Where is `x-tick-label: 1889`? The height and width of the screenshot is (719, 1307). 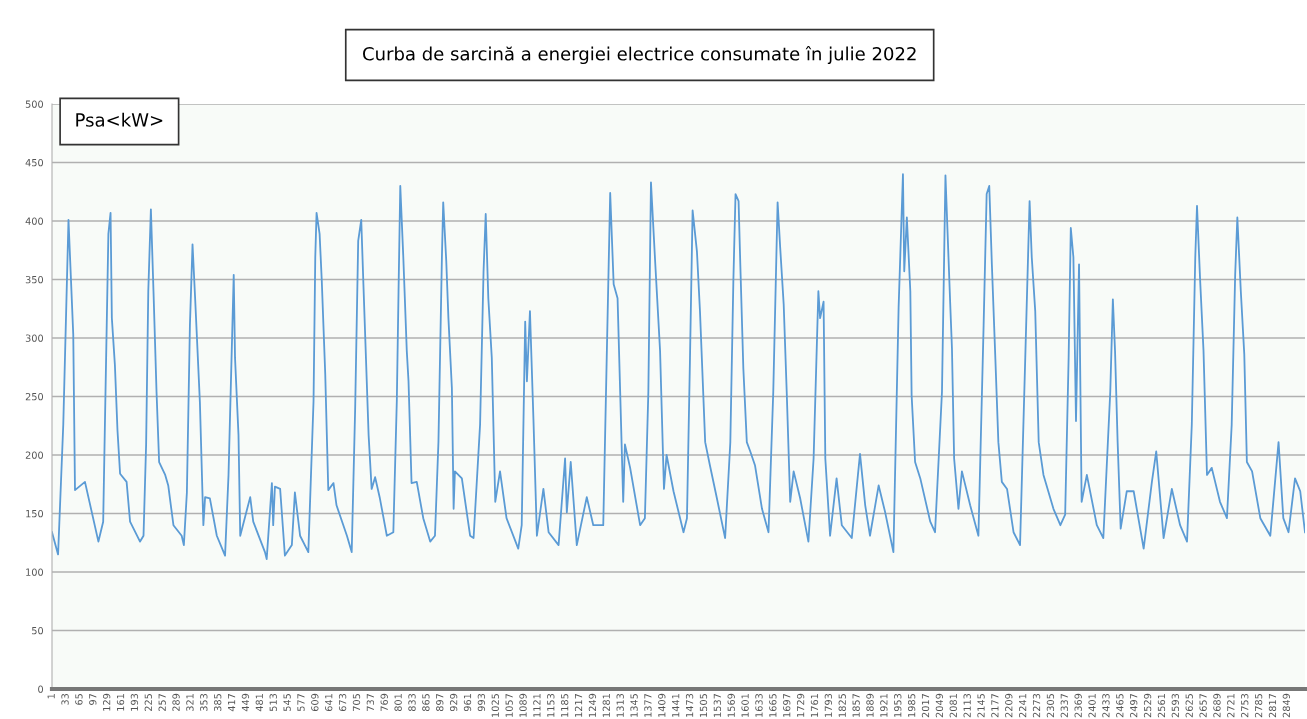
x-tick-label: 1889 is located at coordinates (870, 705).